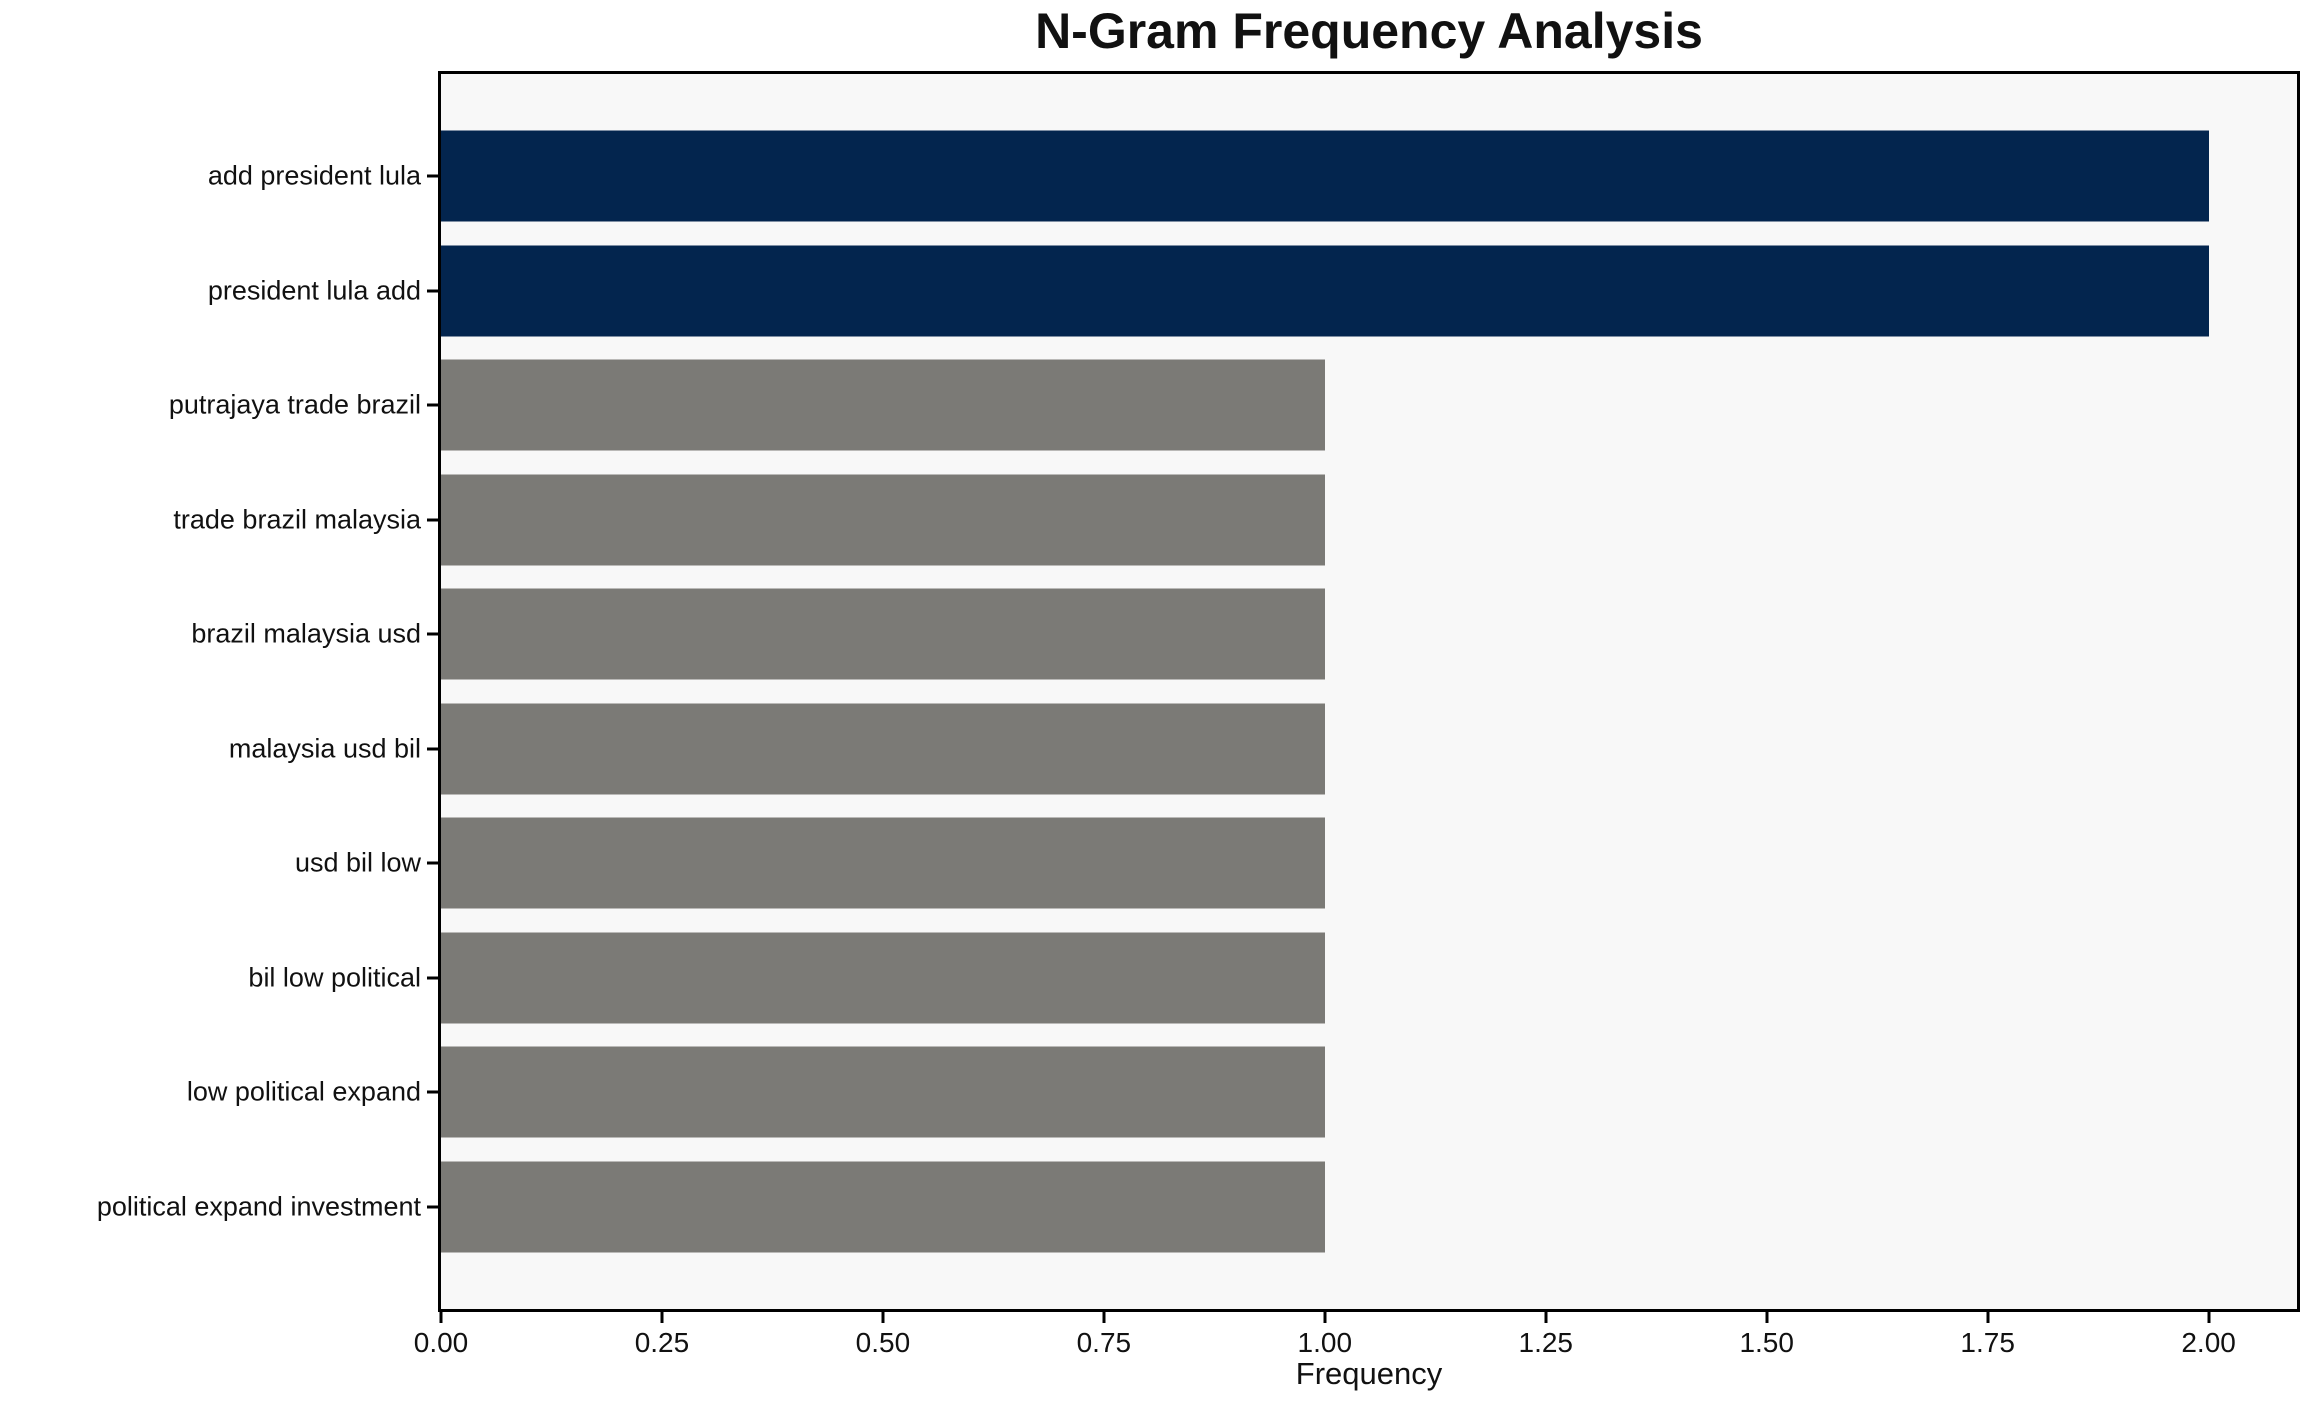 Image resolution: width=2320 pixels, height=1414 pixels. I want to click on x-tick-label: 0.00, so click(441, 1342).